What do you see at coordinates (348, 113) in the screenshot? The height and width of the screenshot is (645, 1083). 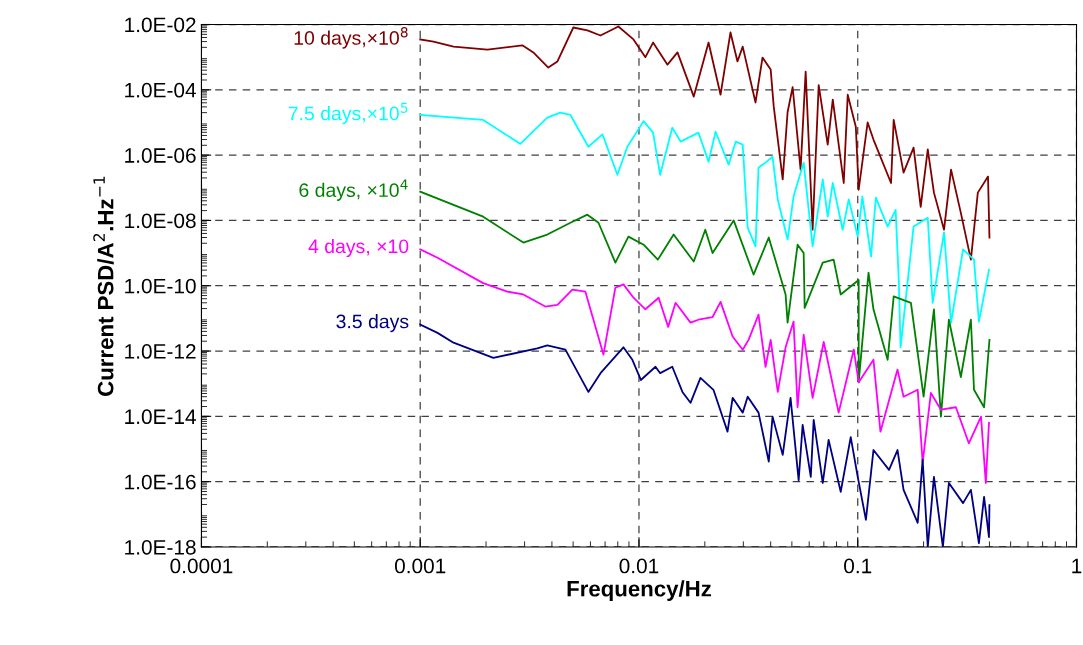 I see `series-label: 7.5 days,×10$^{5}$` at bounding box center [348, 113].